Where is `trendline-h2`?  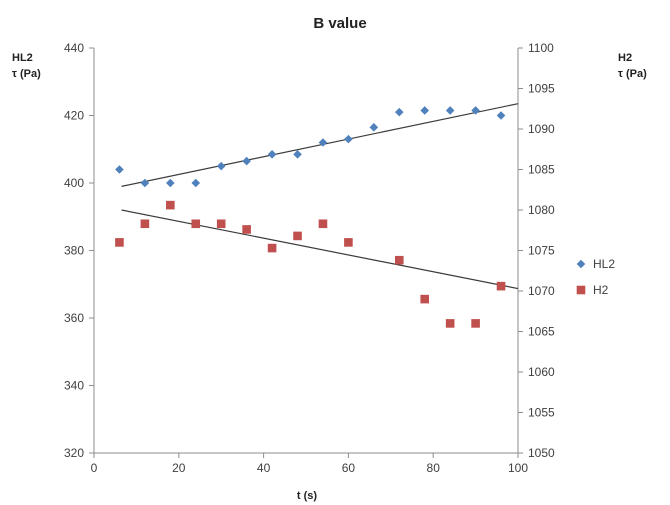
trendline-h2 is located at coordinates (320, 249).